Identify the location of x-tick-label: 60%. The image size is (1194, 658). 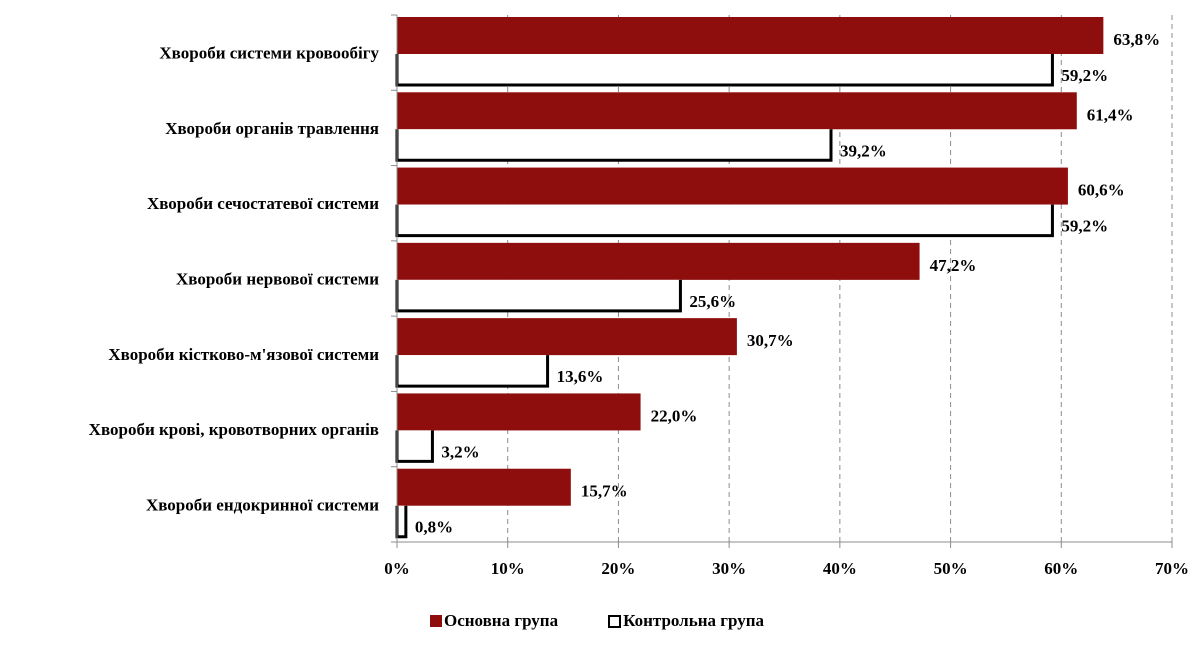
(1061, 568).